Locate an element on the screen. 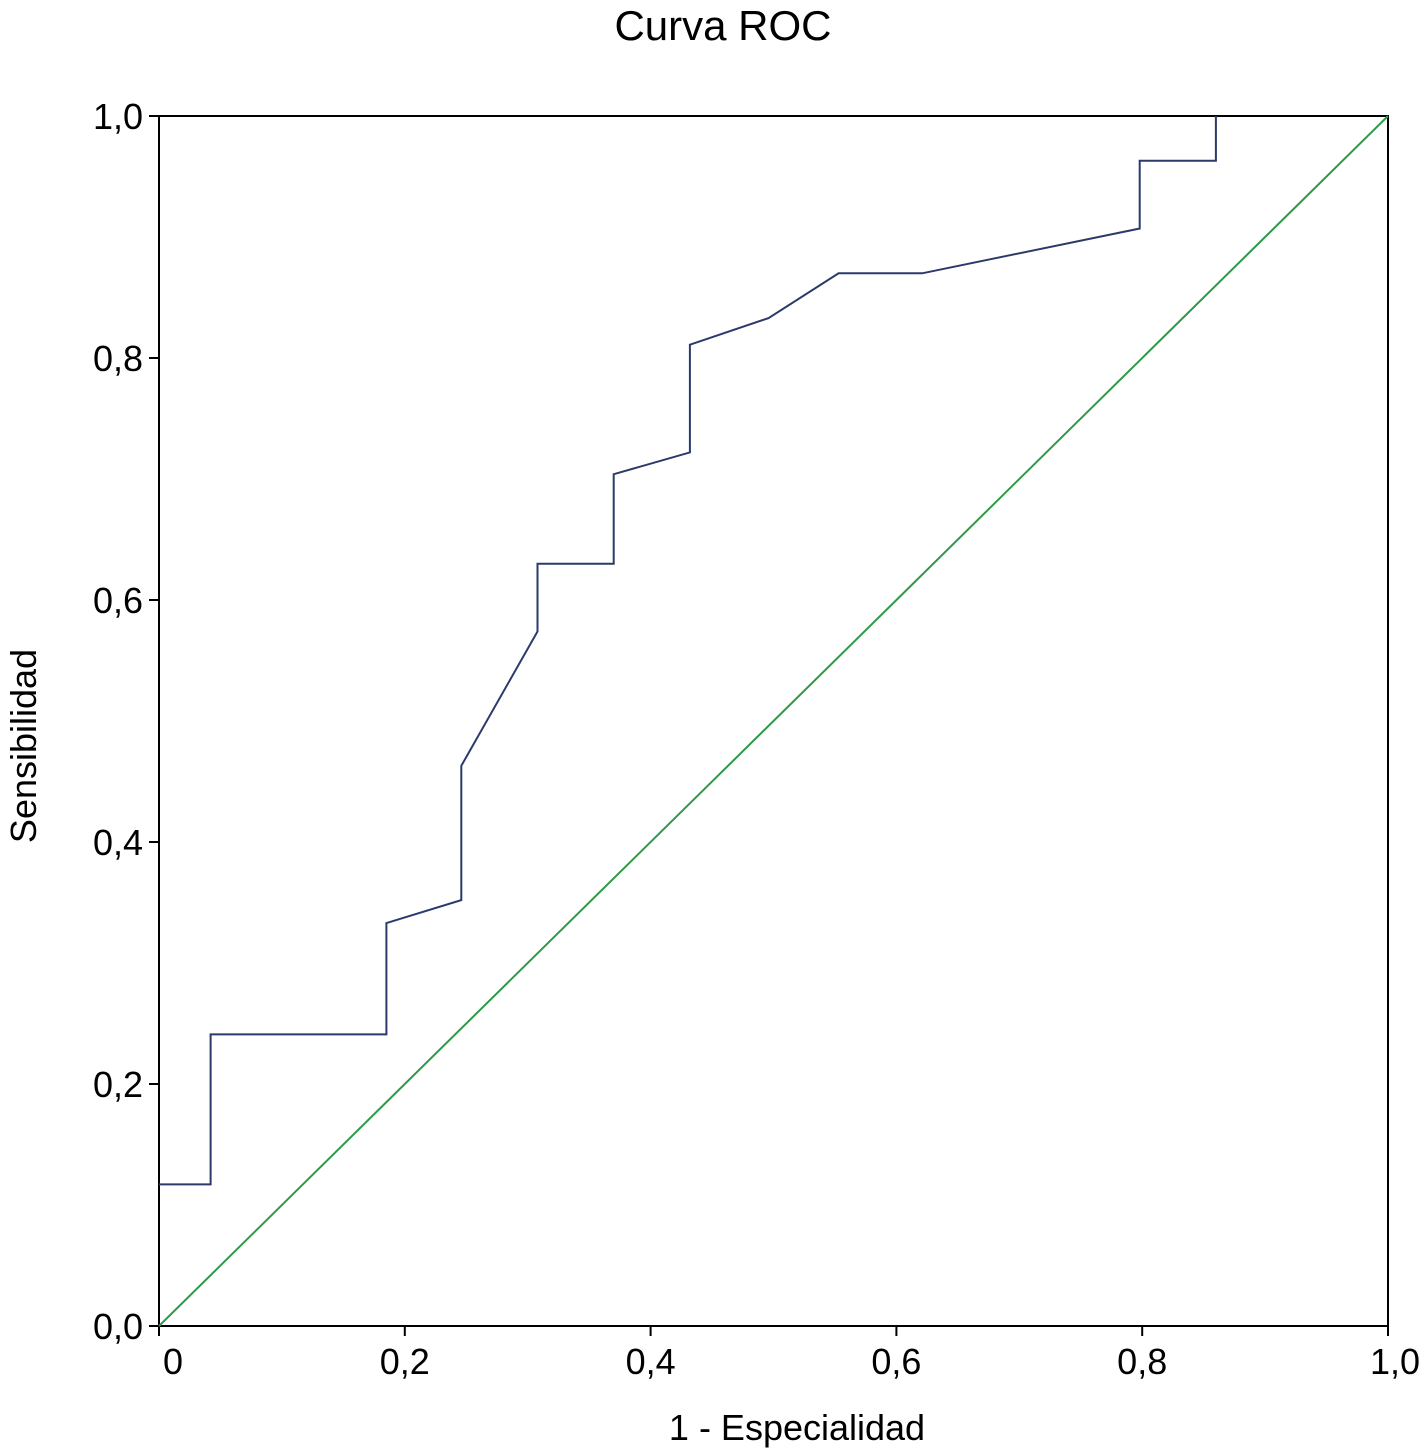 The width and height of the screenshot is (1422, 1450). x-tick-label: 1,0 is located at coordinates (1395, 1361).